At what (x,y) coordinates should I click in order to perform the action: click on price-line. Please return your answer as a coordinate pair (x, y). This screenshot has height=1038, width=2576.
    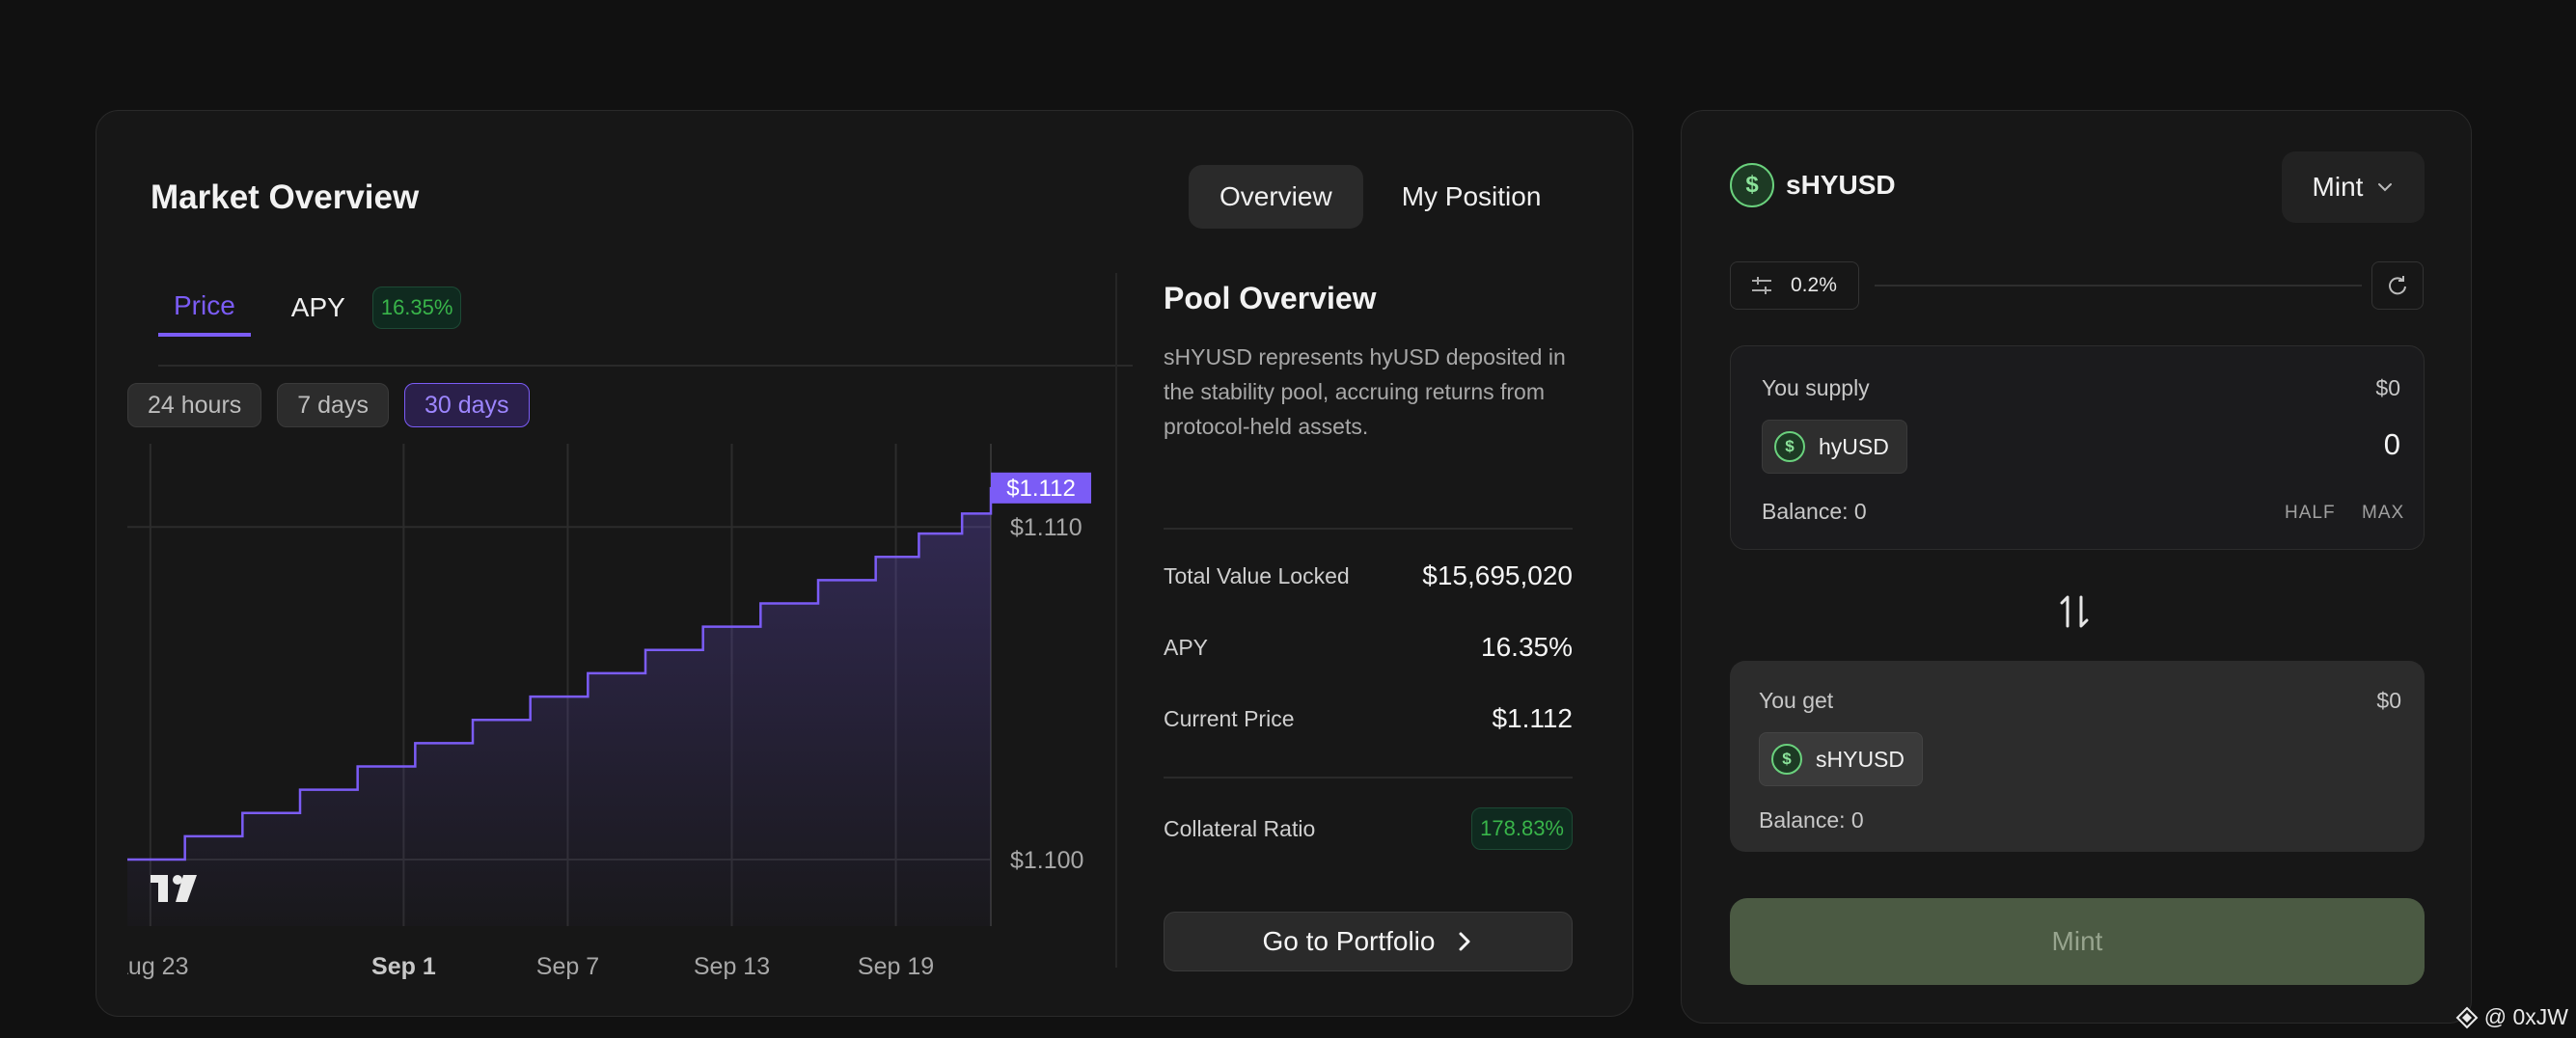
    Looking at the image, I should click on (560, 673).